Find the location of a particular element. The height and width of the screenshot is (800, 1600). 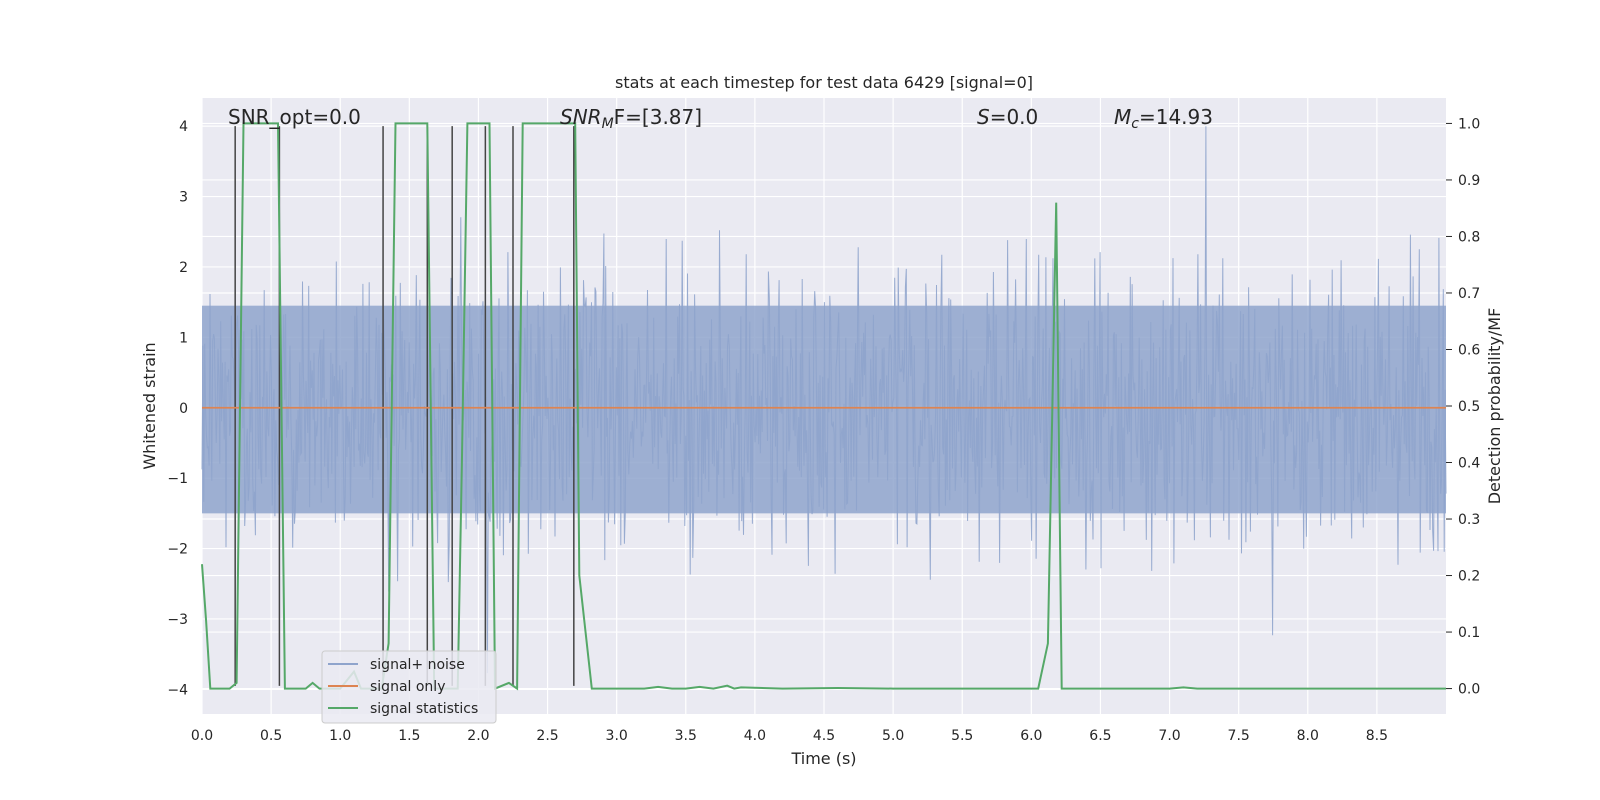

annotation-s: S=0.0 is located at coordinates (1007, 117).